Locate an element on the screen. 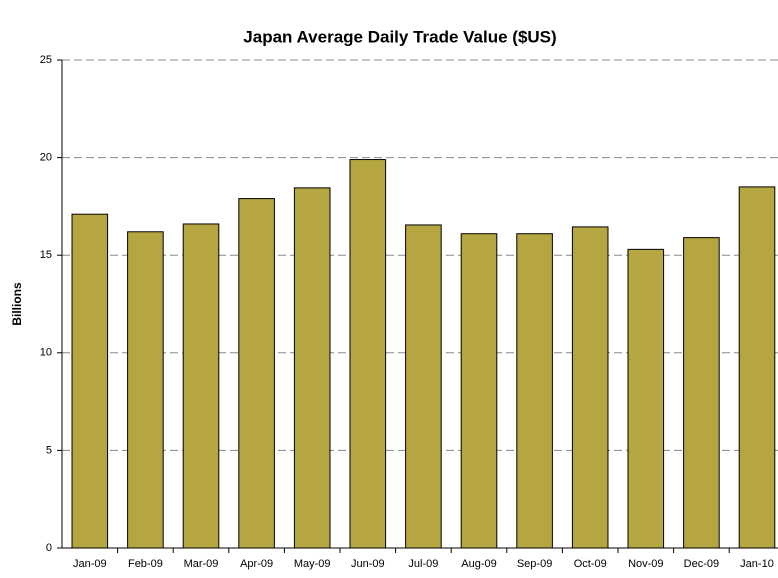 The image size is (778, 578). x-tick-label: Jun-09 is located at coordinates (368, 564).